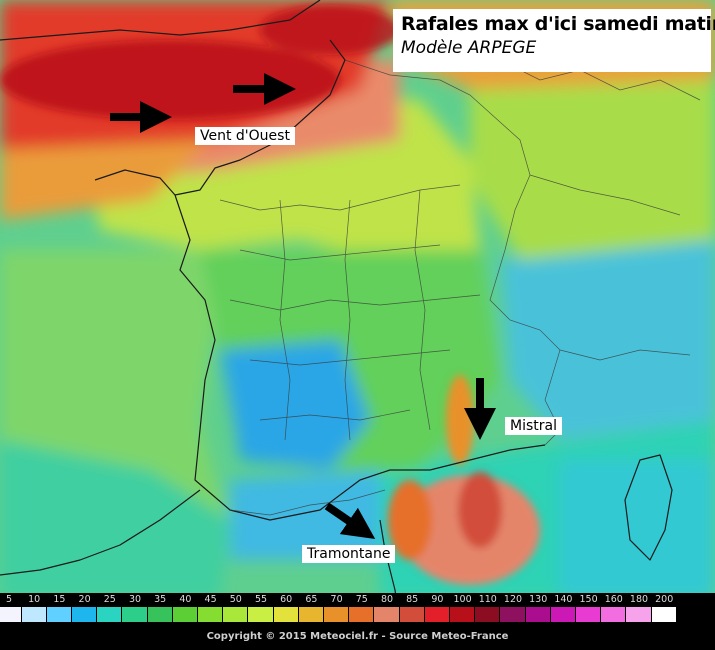  Describe the element at coordinates (245, 136) in the screenshot. I see `west-wind-label: Vent d'Ouest` at that location.